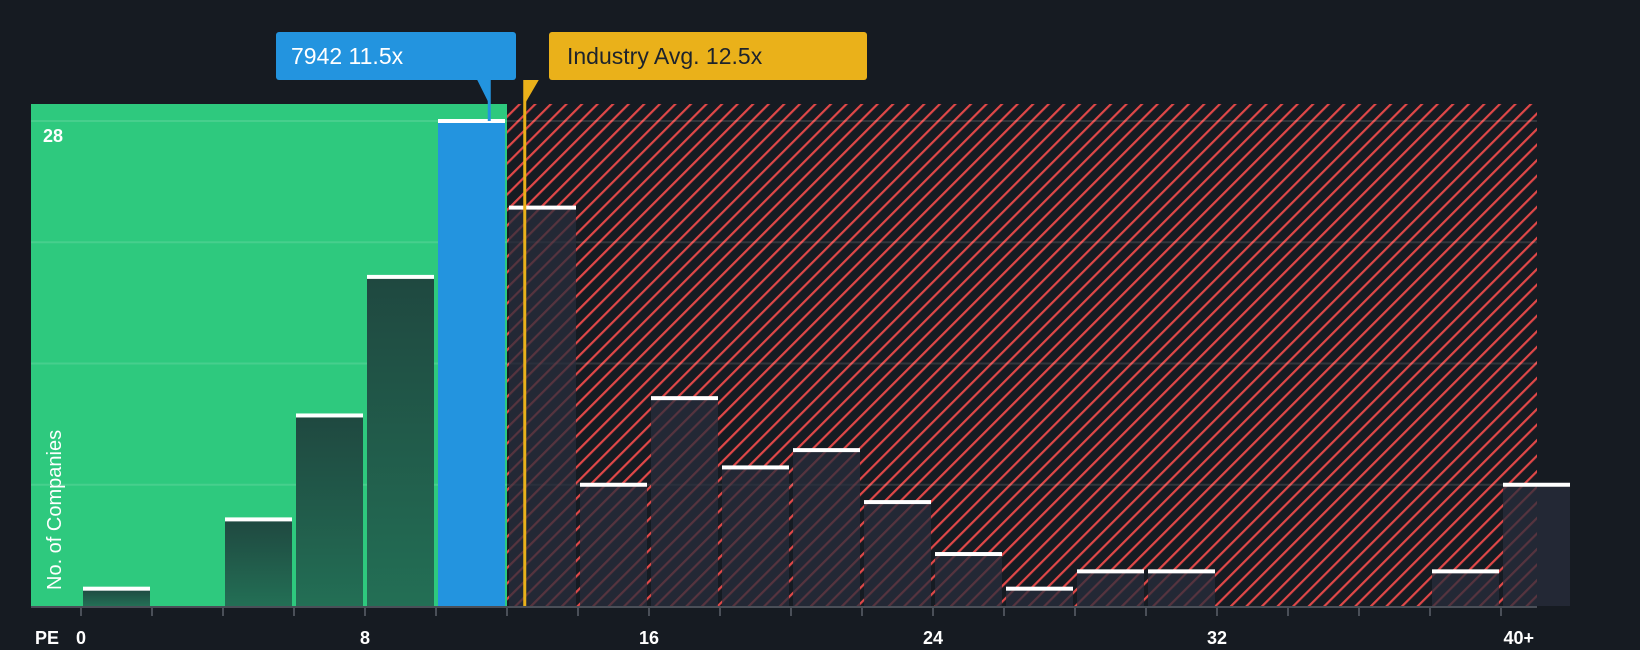 This screenshot has height=650, width=1640. What do you see at coordinates (708, 56) in the screenshot?
I see `industry-avg-callout: Industry Avg. 12.5x` at bounding box center [708, 56].